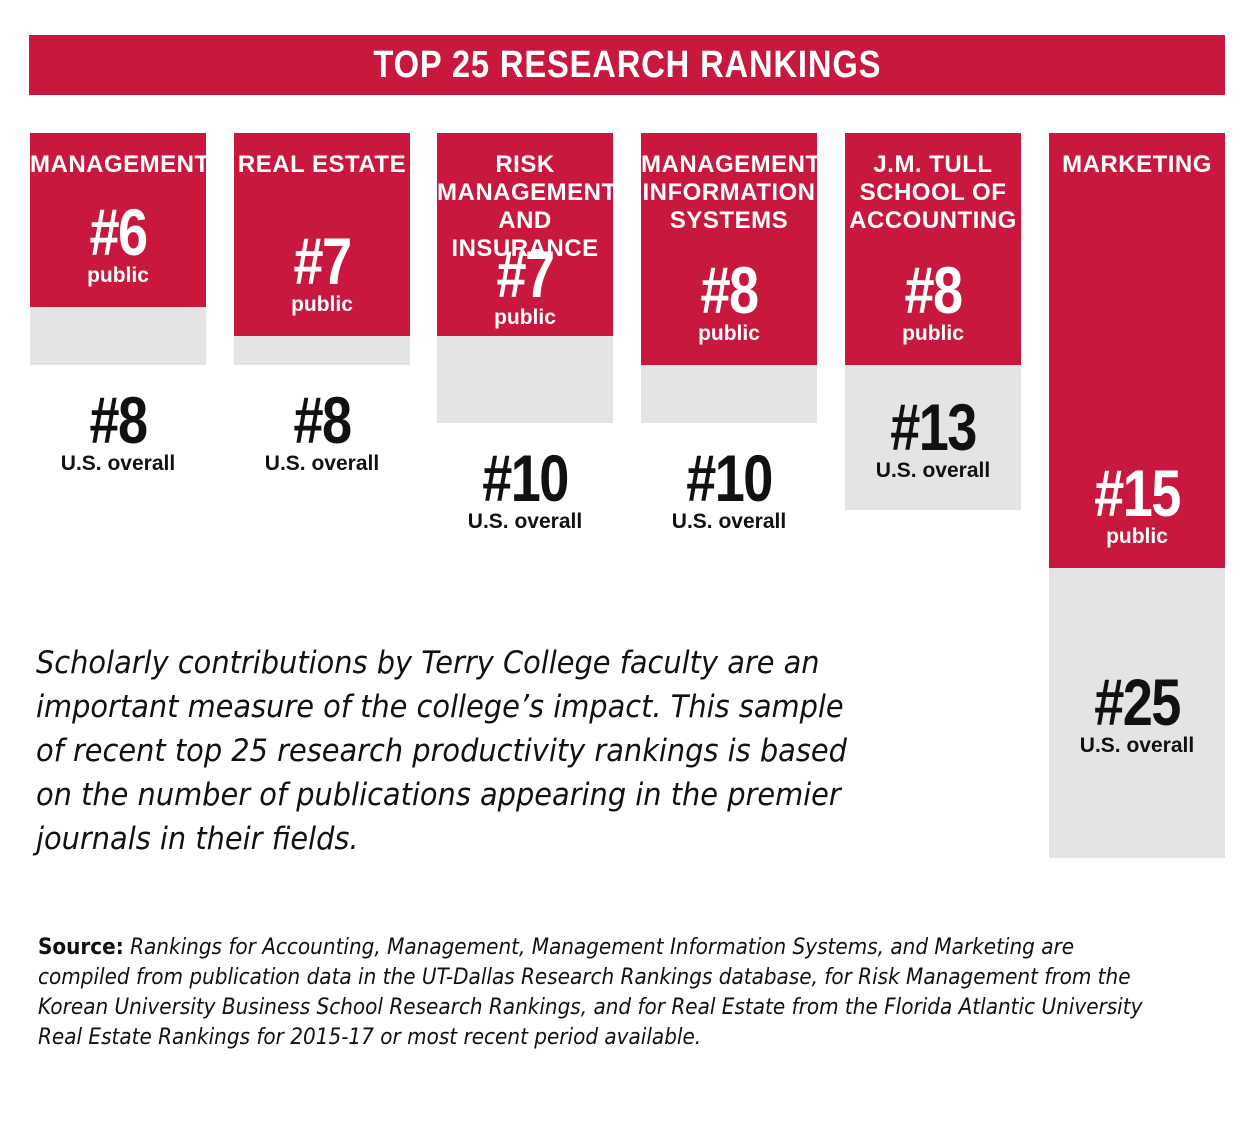  Describe the element at coordinates (933, 426) in the screenshot. I see `us-rank-label: #13` at that location.